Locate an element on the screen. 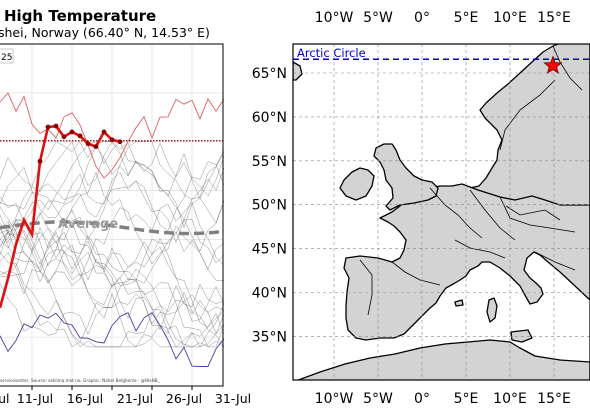  record-high-line is located at coordinates (112, 135).